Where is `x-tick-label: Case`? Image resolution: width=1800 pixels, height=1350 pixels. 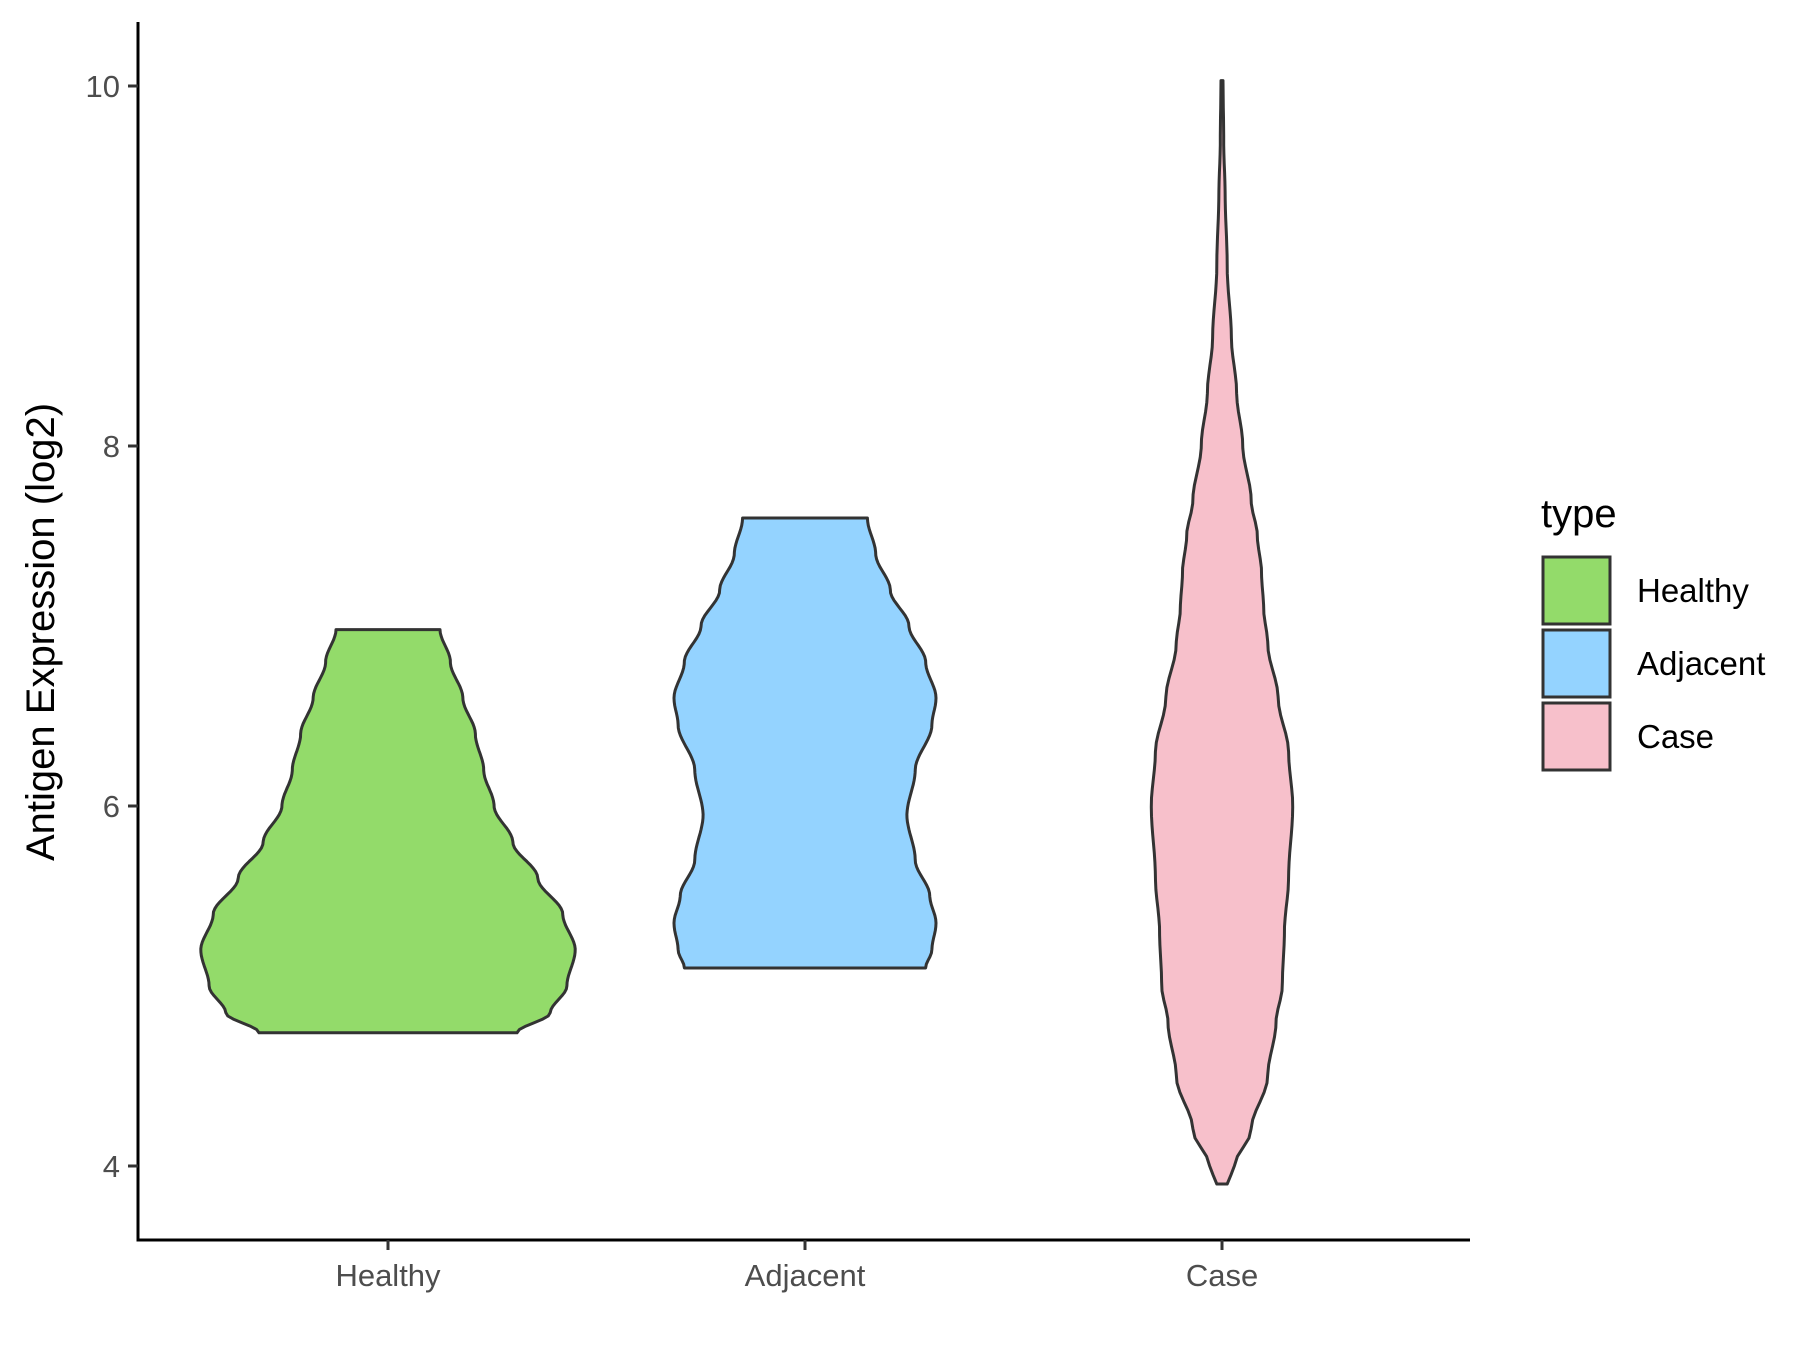
x-tick-label: Case is located at coordinates (1222, 1275).